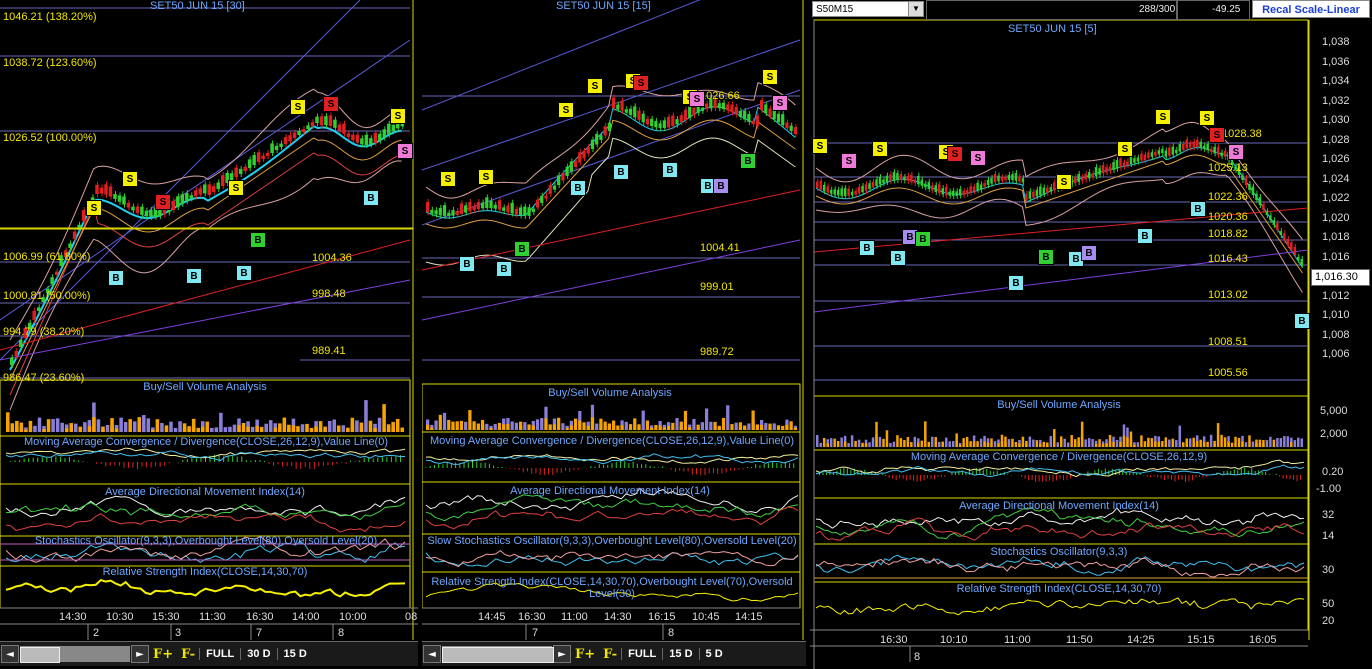 This screenshot has height=669, width=1372. Describe the element at coordinates (713, 654) in the screenshot. I see `range-5d-button: 5 D` at that location.